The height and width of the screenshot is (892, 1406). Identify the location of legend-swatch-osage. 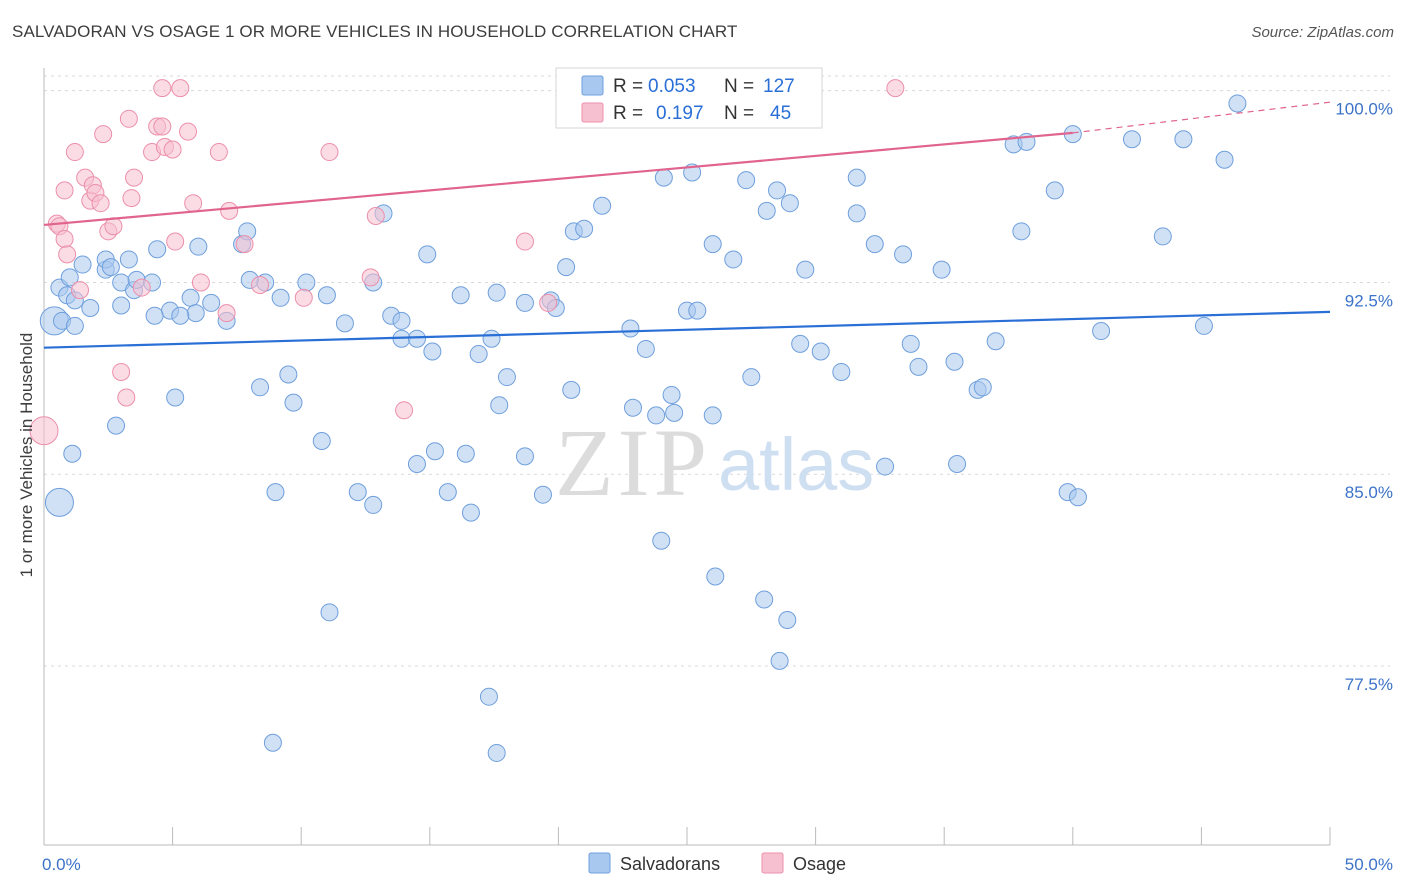
(592, 112).